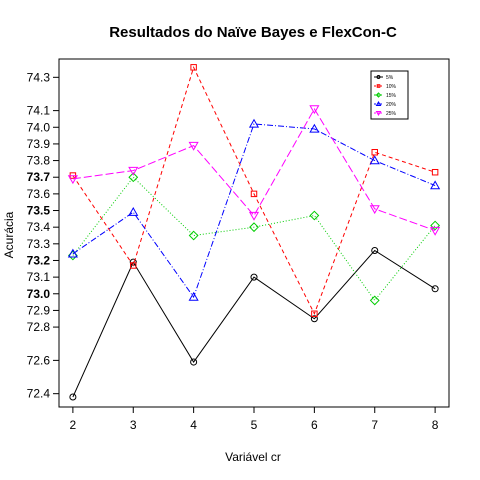  What do you see at coordinates (39, 144) in the screenshot?
I see `y-tick-label: 73.9` at bounding box center [39, 144].